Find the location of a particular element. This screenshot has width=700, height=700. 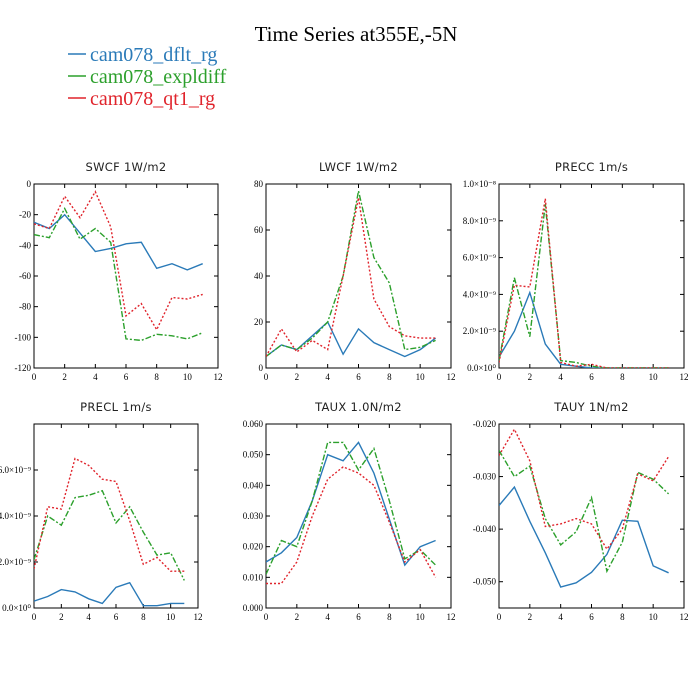

y-tick-label: 60 is located at coordinates (259, 230).